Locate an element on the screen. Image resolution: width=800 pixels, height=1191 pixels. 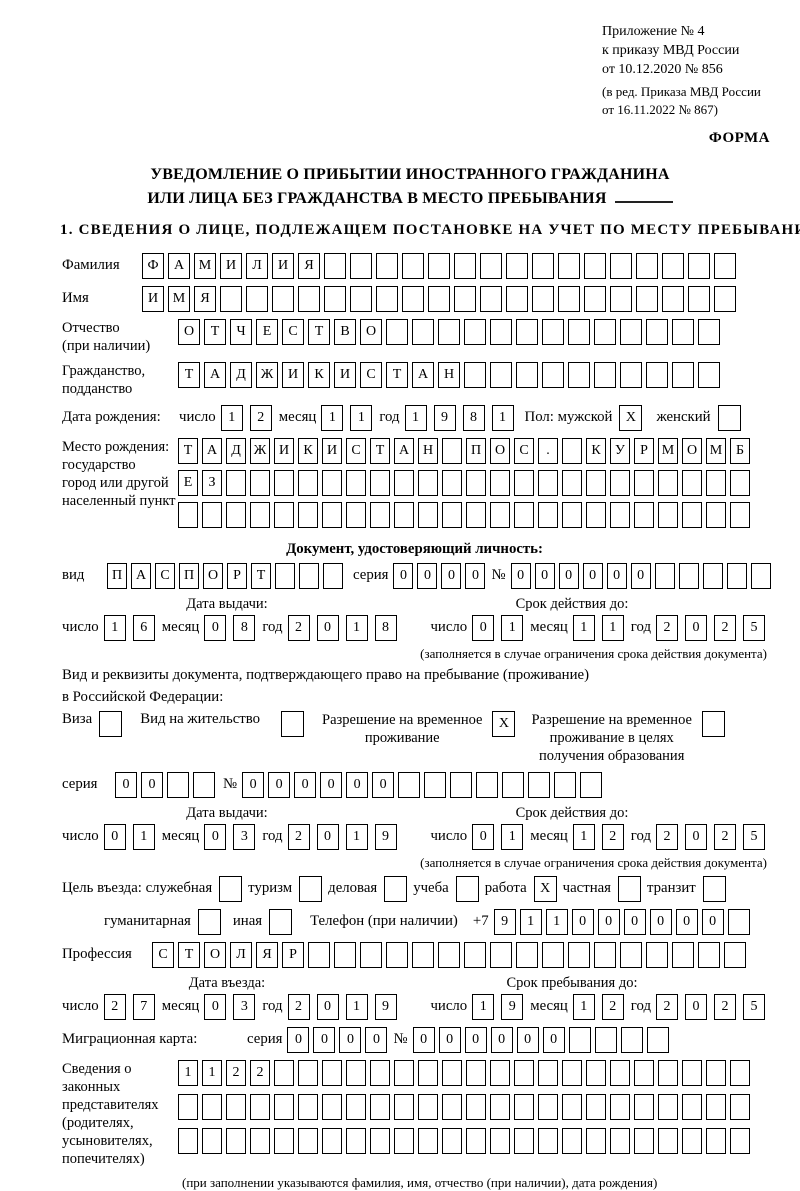
passport-valid-year-cells-cell-1: 2 is located at coordinates (667, 627).